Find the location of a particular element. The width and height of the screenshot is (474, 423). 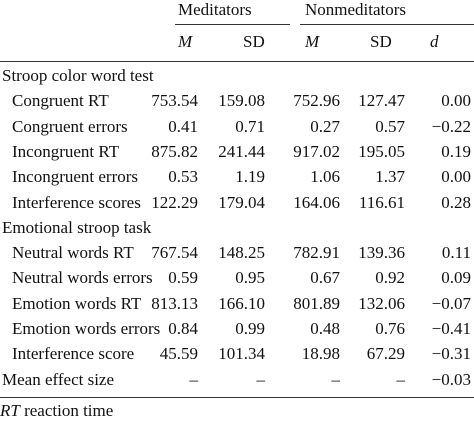

cell: 0.09 is located at coordinates (456, 278).